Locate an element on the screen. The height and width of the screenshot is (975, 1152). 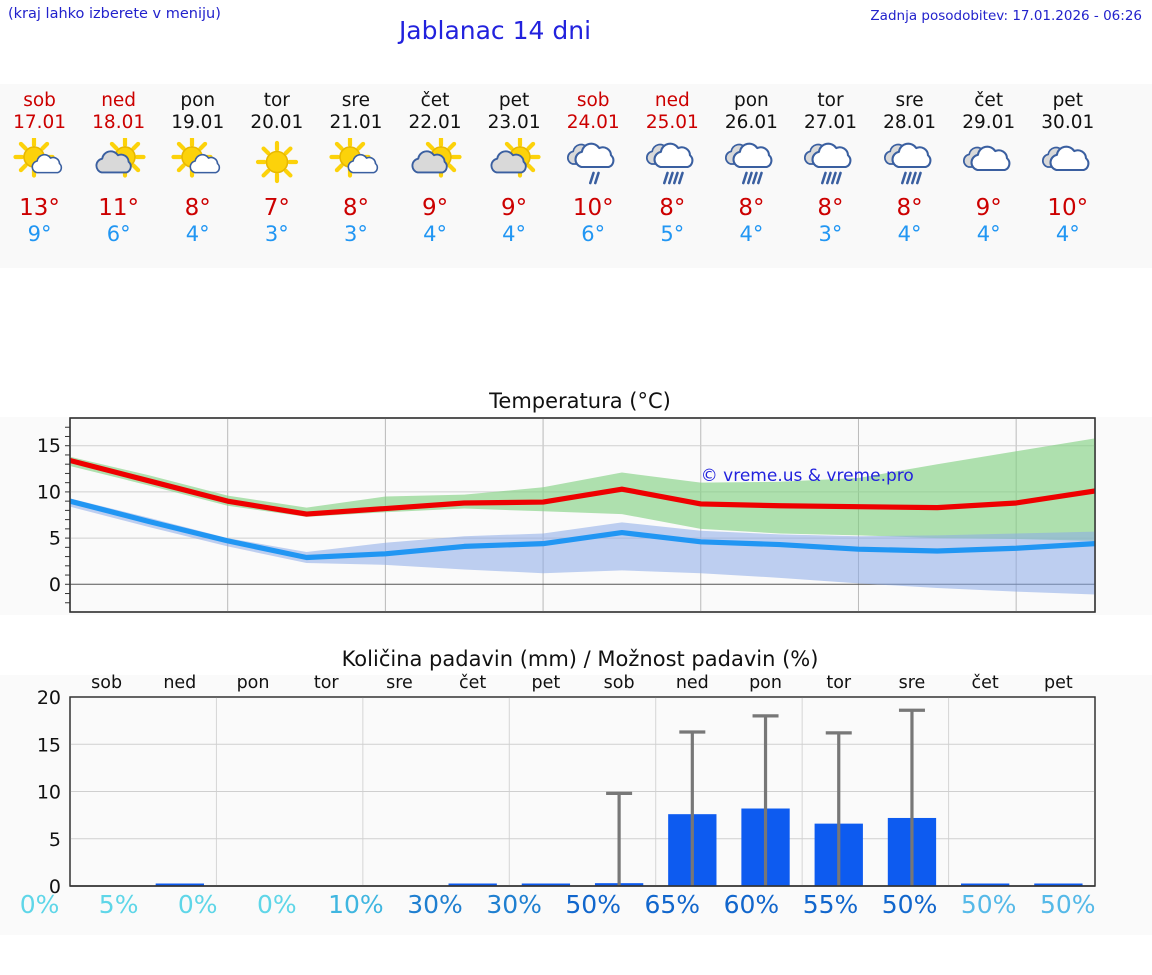
day-column: sre 21.01 8° 3° is located at coordinates (355, 176).